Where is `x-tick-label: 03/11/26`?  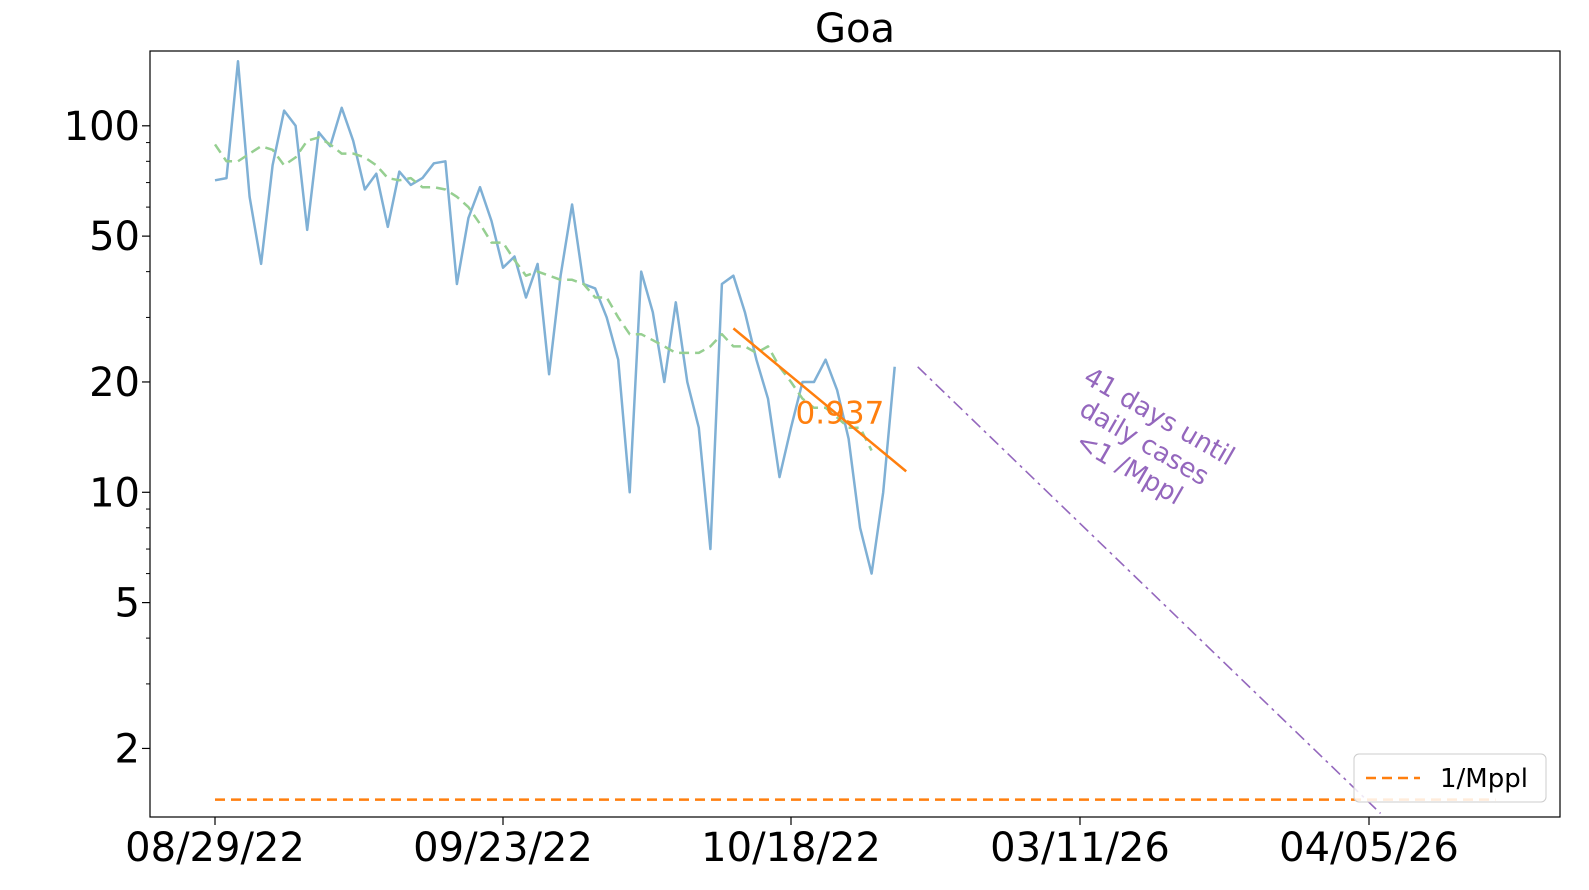
x-tick-label: 03/11/26 is located at coordinates (1080, 848).